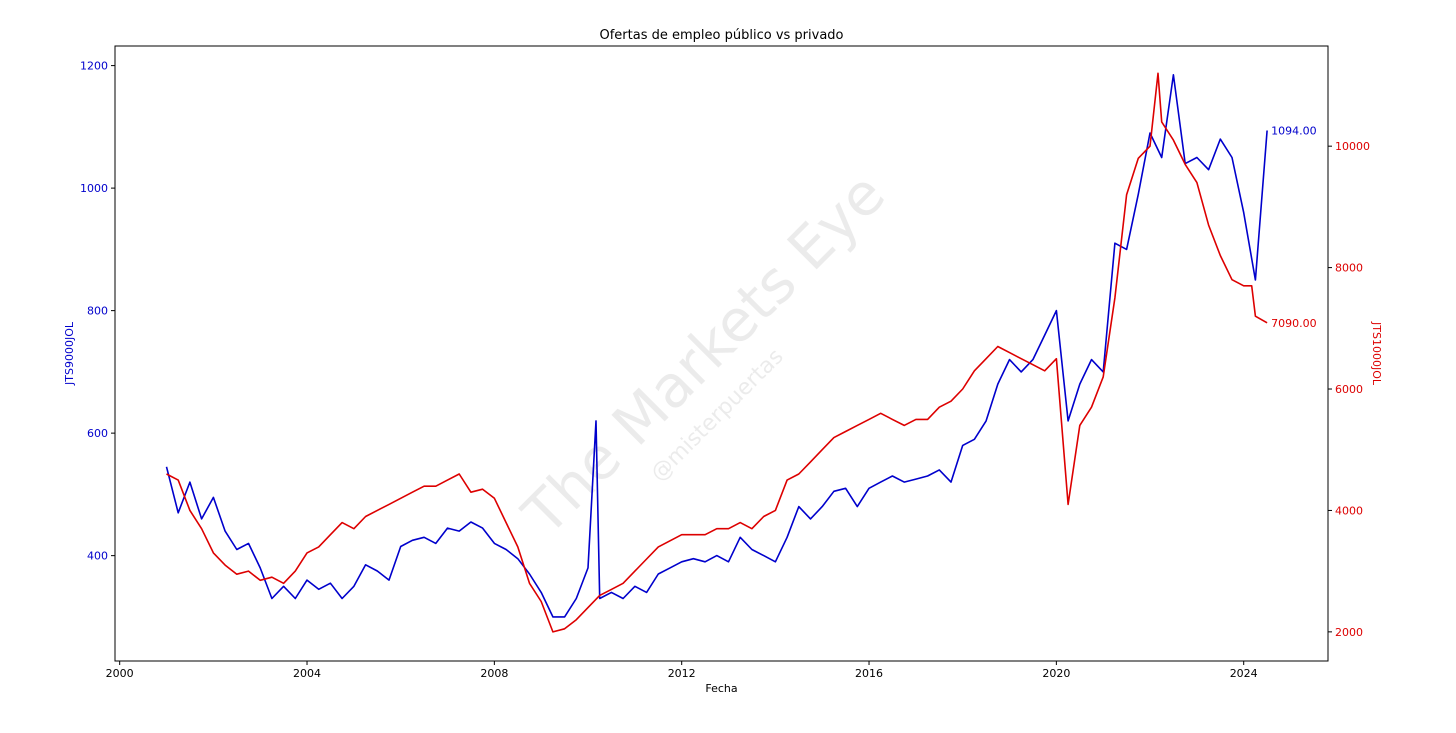  Describe the element at coordinates (1352, 146) in the screenshot. I see `y-right-tick-label: 10000` at that location.